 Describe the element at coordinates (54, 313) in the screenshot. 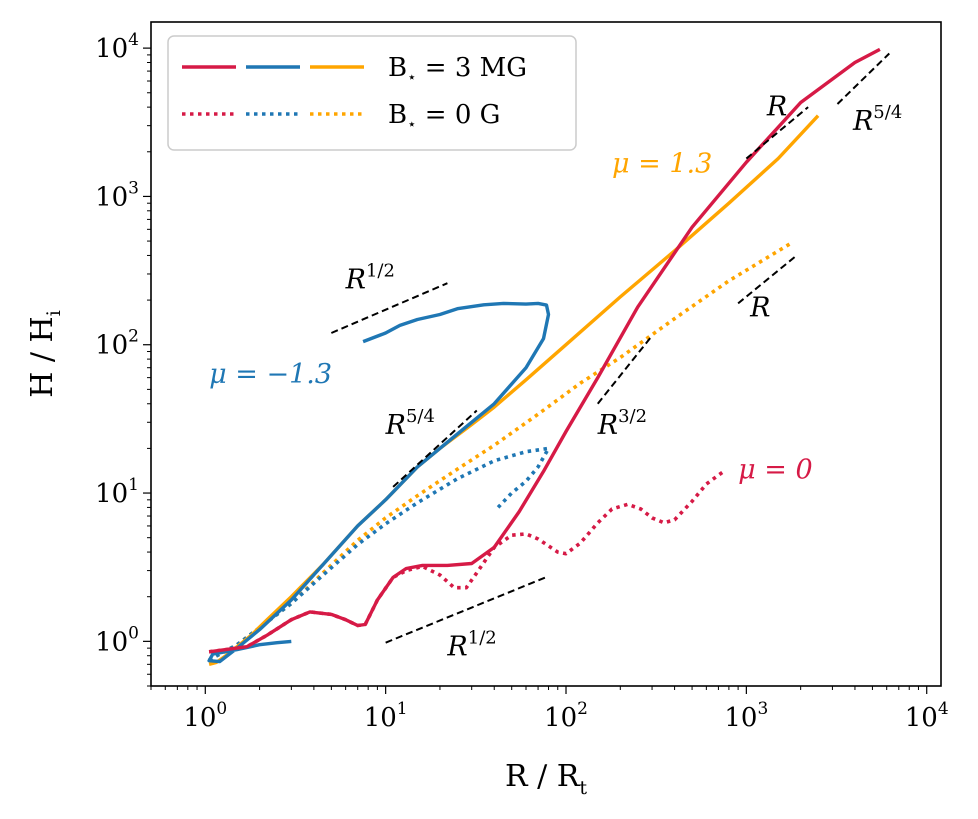

I see `y-axis-label-sub: i` at that location.